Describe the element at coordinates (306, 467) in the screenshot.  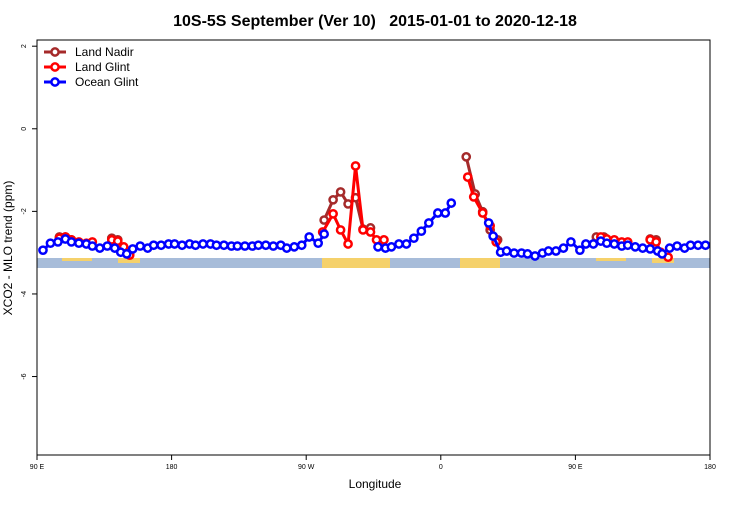
I see `x-tick-label: 90 W` at that location.